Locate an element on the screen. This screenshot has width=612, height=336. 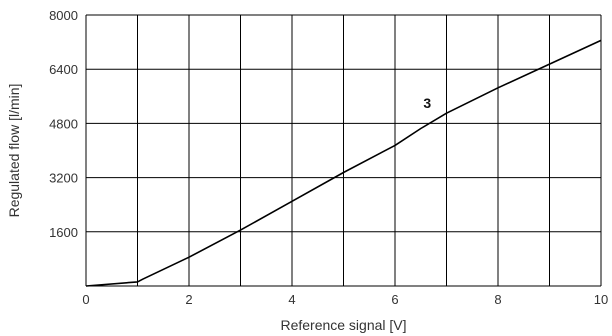
x-tick-label: 6 is located at coordinates (394, 299).